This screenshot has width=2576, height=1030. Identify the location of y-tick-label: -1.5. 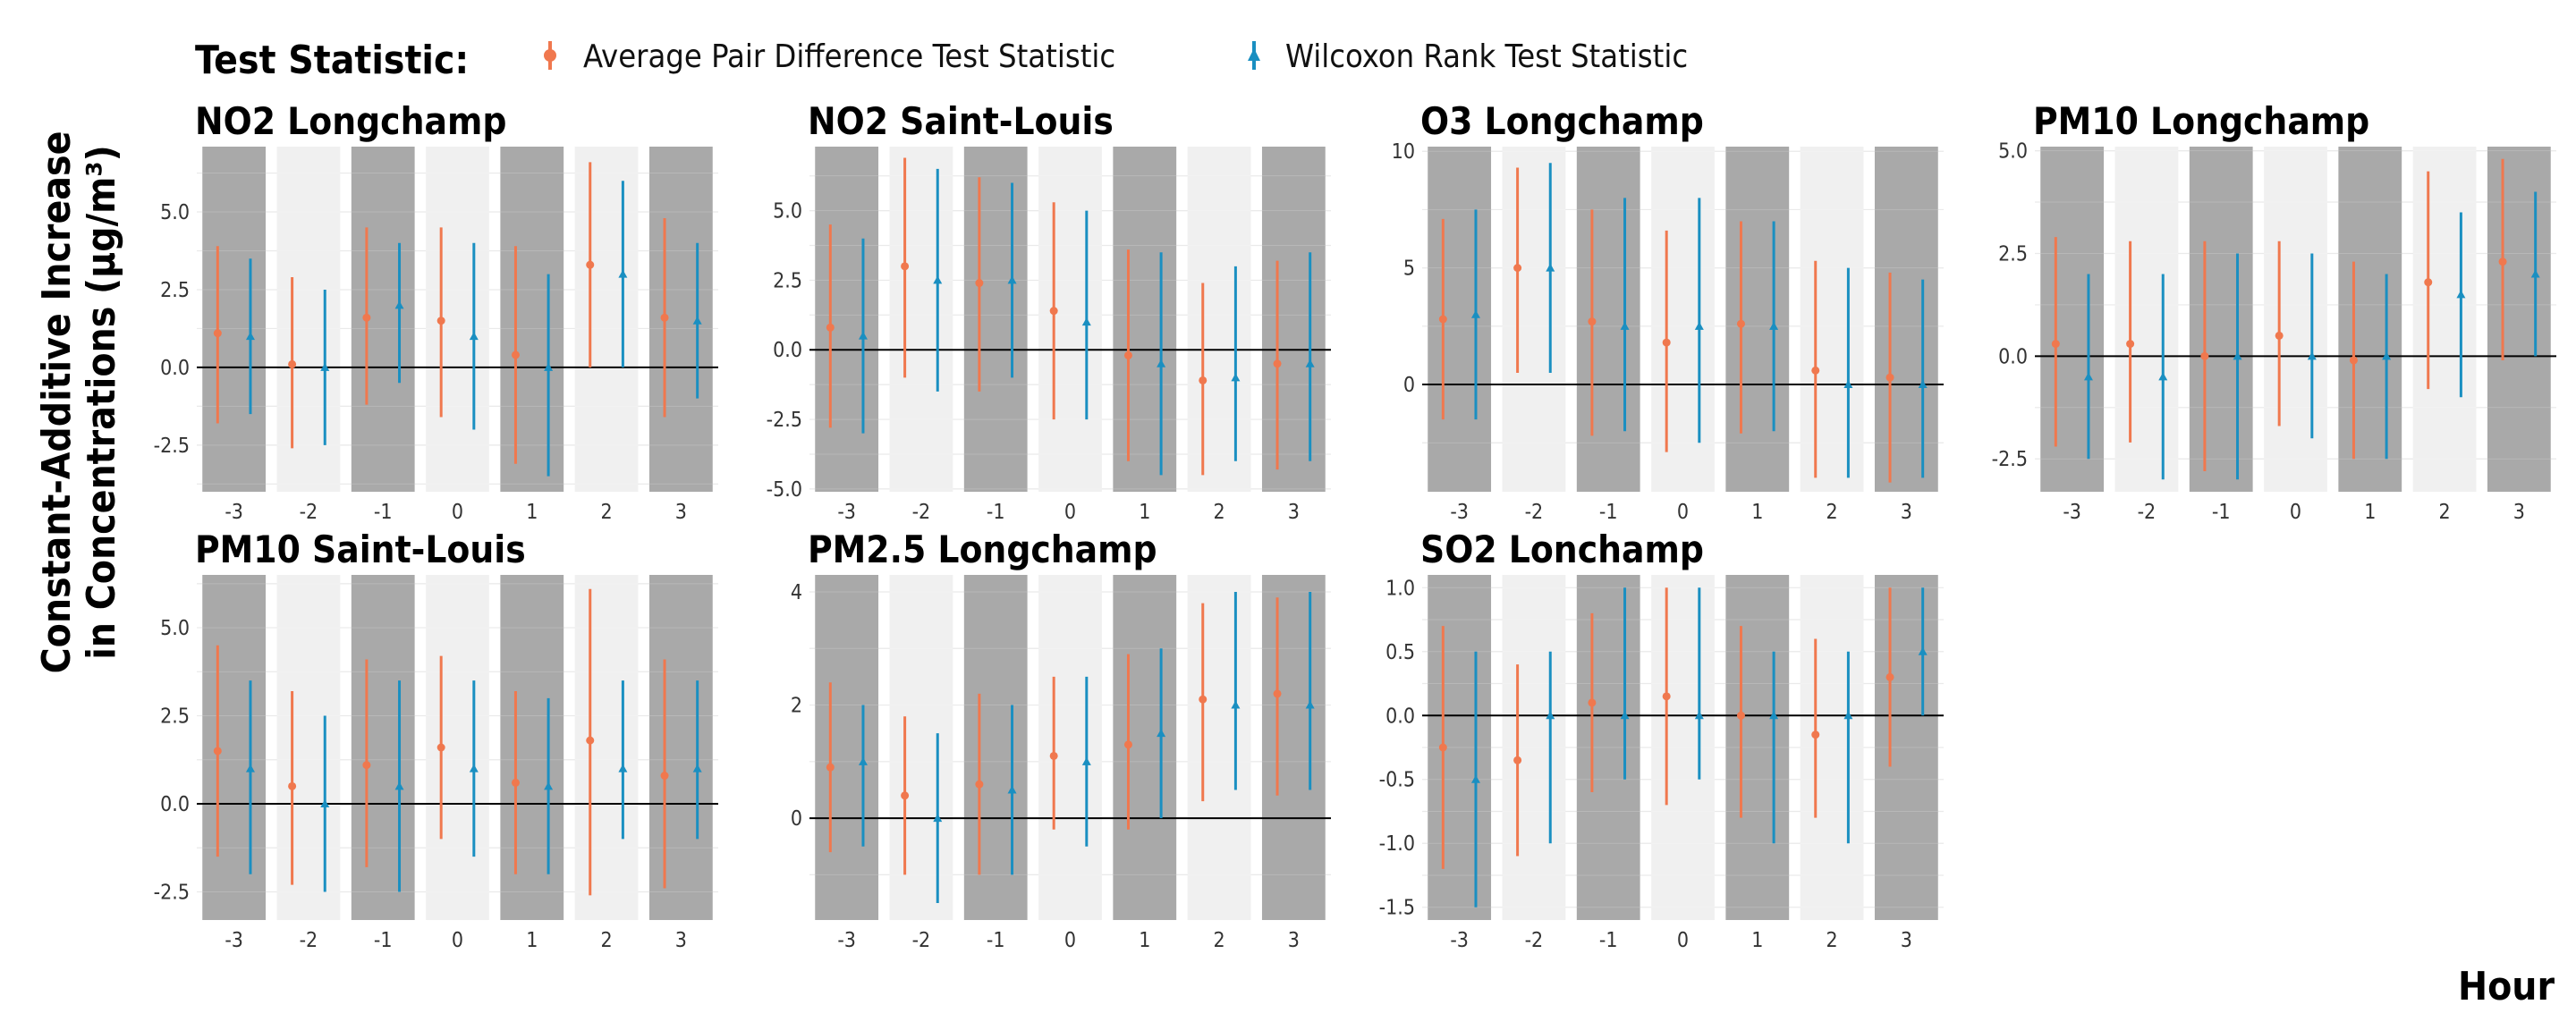
(1397, 908).